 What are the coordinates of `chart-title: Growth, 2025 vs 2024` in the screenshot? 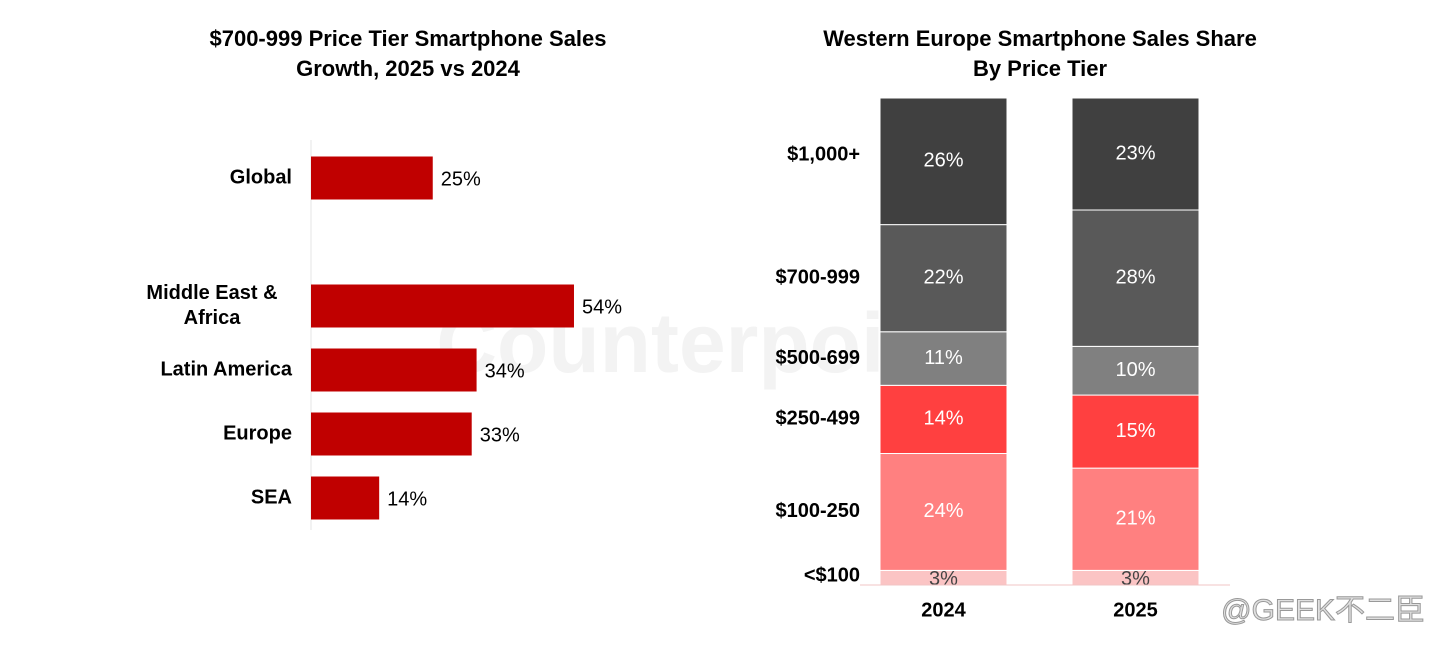 It's located at (408, 68).